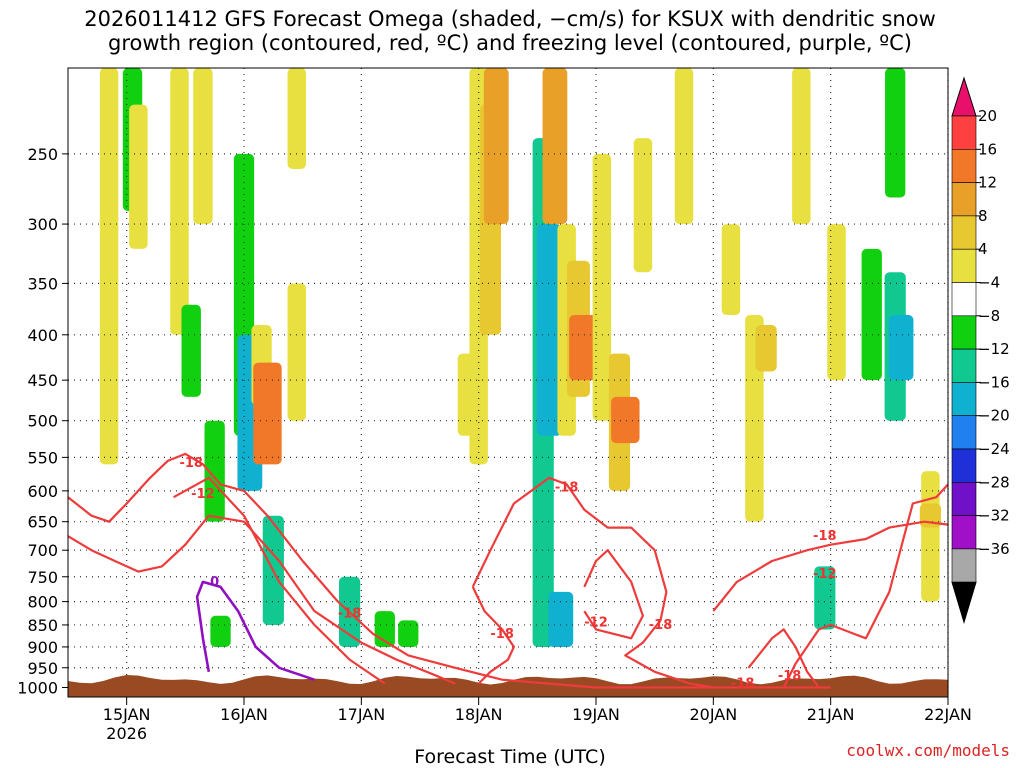  I want to click on colorbar-label: −16, so click(994, 382).